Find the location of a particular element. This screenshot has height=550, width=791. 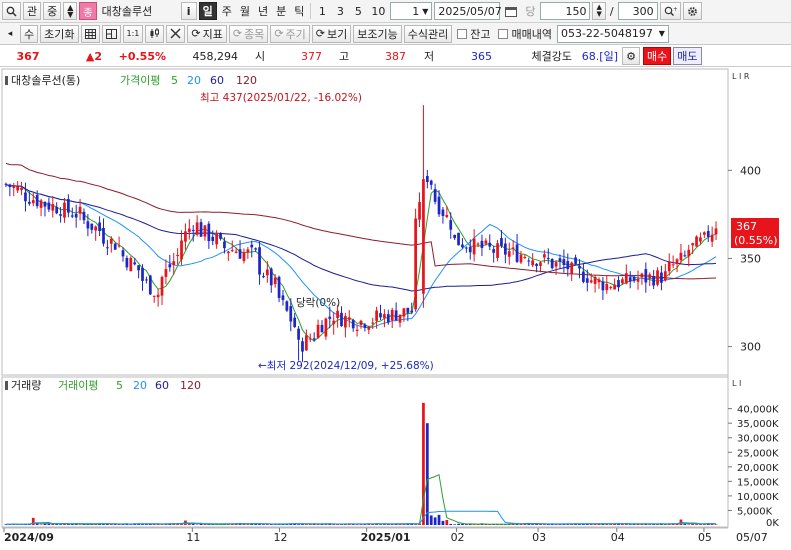

balance-checkbox: 잔고 is located at coordinates (473, 34).